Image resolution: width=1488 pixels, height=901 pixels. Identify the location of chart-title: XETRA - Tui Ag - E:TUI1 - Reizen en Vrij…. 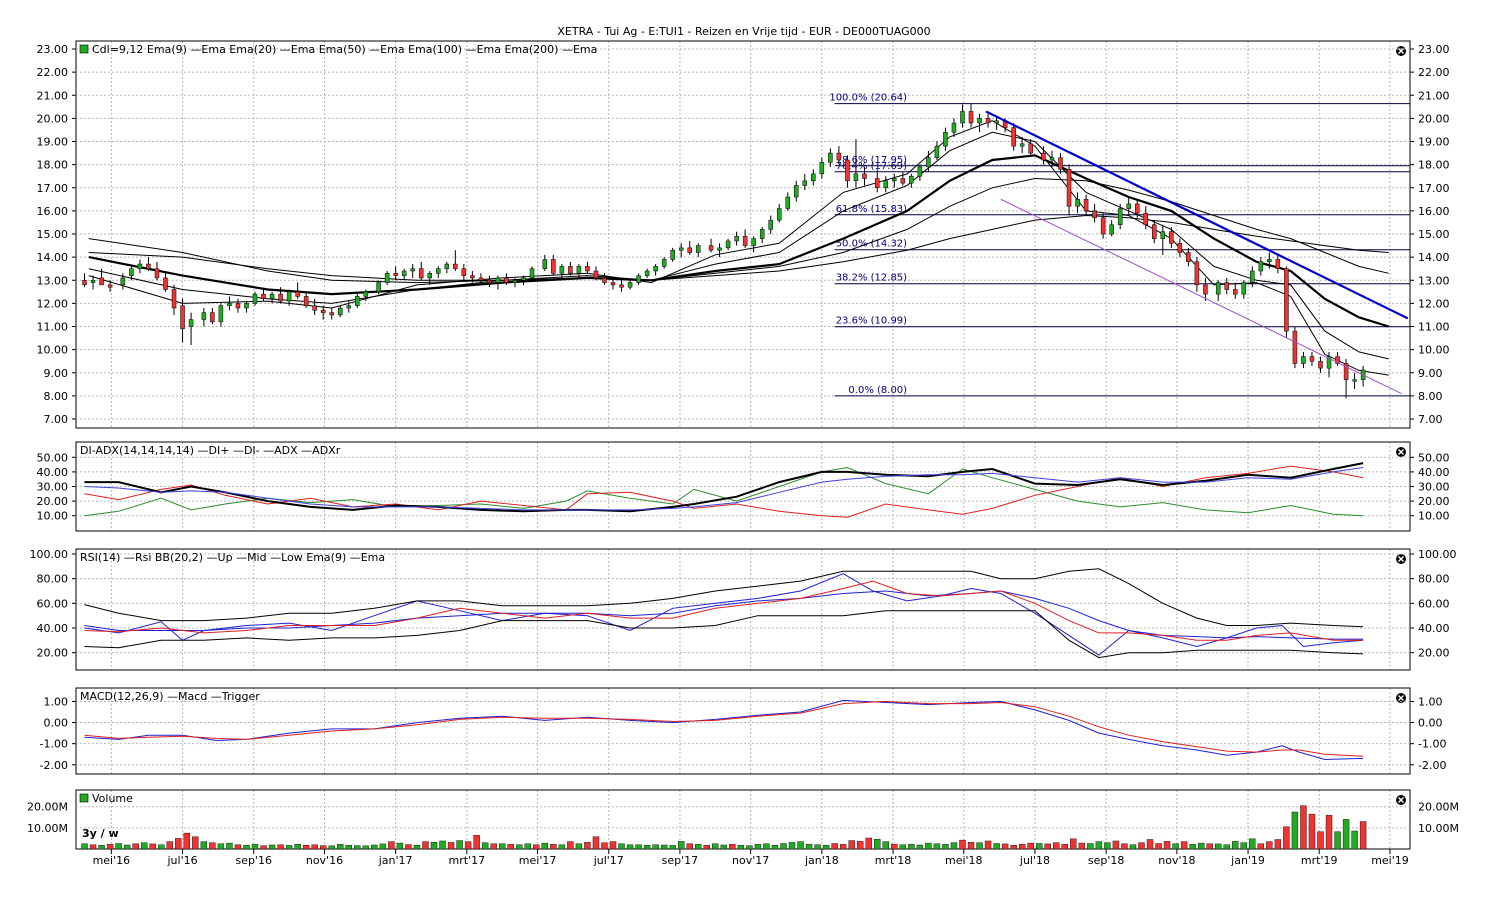
(743, 31).